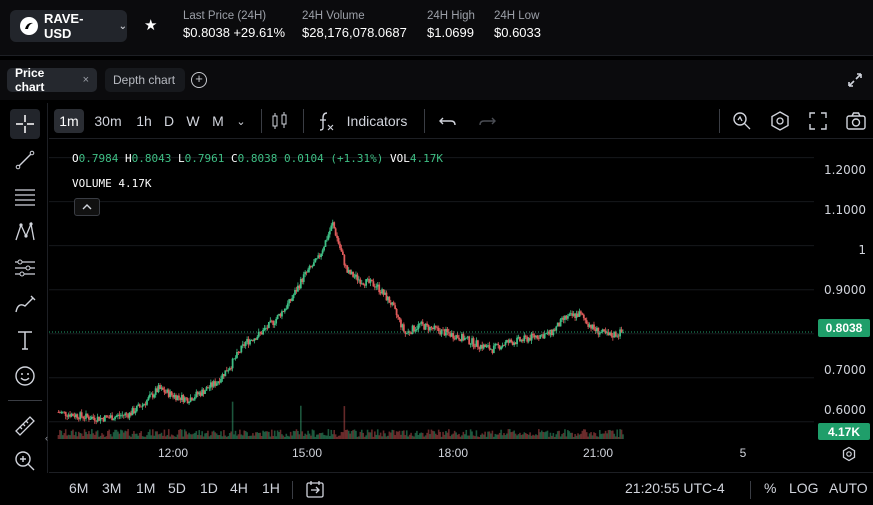 The height and width of the screenshot is (505, 873). What do you see at coordinates (517, 25) in the screenshot?
I see `low-stat: 24H Low $0.6033` at bounding box center [517, 25].